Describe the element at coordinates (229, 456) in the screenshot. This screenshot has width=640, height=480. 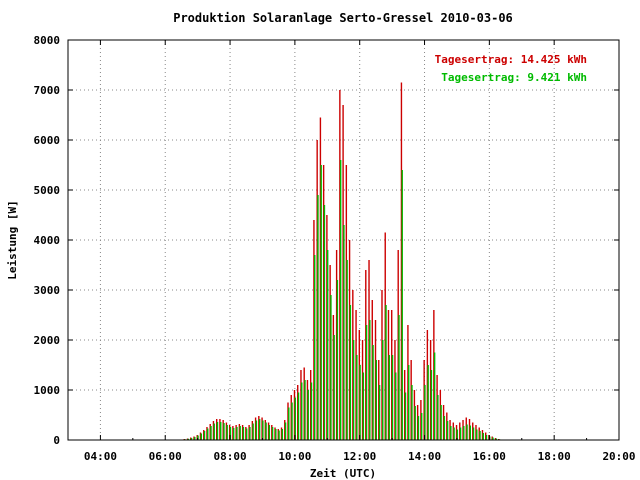
I see `x-tick-label: 08:00` at that location.